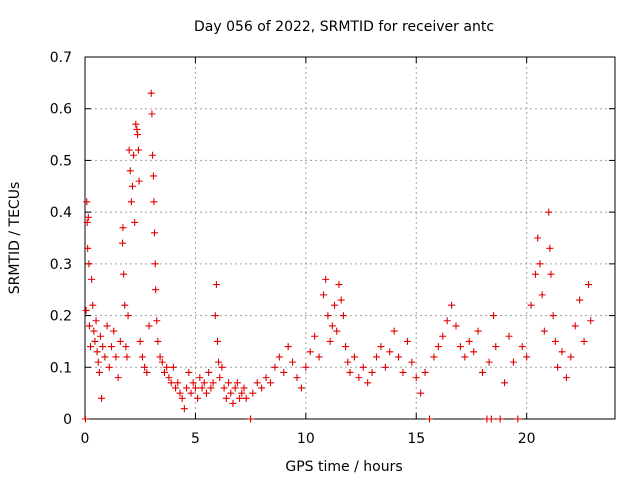  Describe the element at coordinates (61, 239) in the screenshot. I see `y-tick-labels: 0 0.1 0.2 0.3 0.4 0.5 0.6 0.7` at that location.